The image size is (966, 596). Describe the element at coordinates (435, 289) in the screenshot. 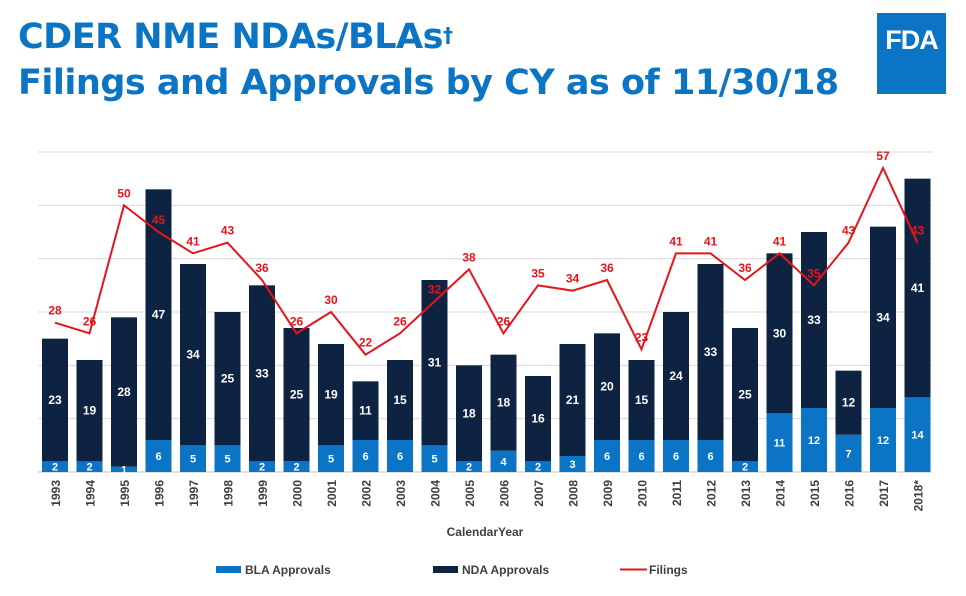

I see `filings-label: 32` at that location.